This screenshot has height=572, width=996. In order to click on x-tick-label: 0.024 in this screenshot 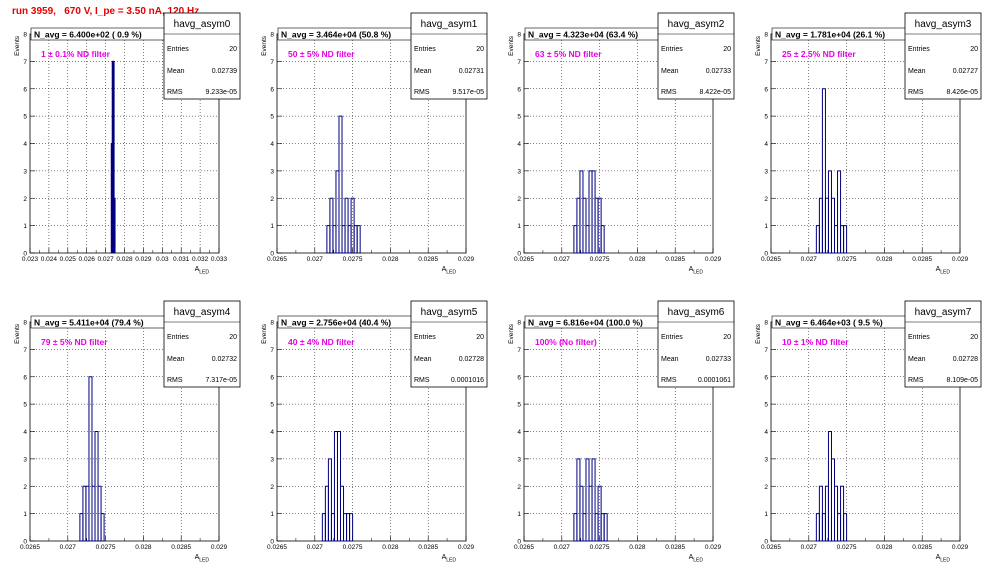, I will do `click(49, 259)`.